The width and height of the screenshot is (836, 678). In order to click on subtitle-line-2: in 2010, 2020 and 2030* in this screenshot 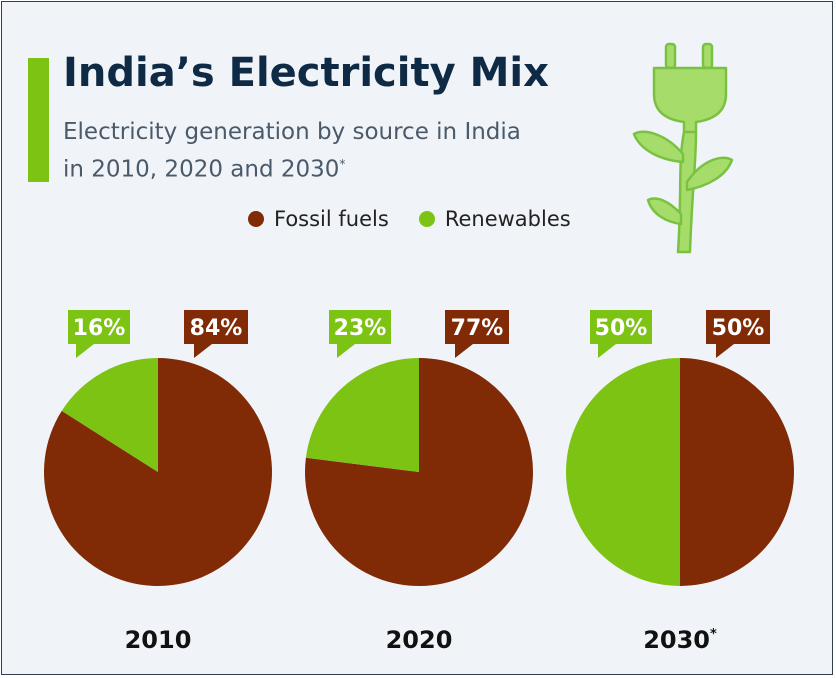, I will do `click(323, 167)`.